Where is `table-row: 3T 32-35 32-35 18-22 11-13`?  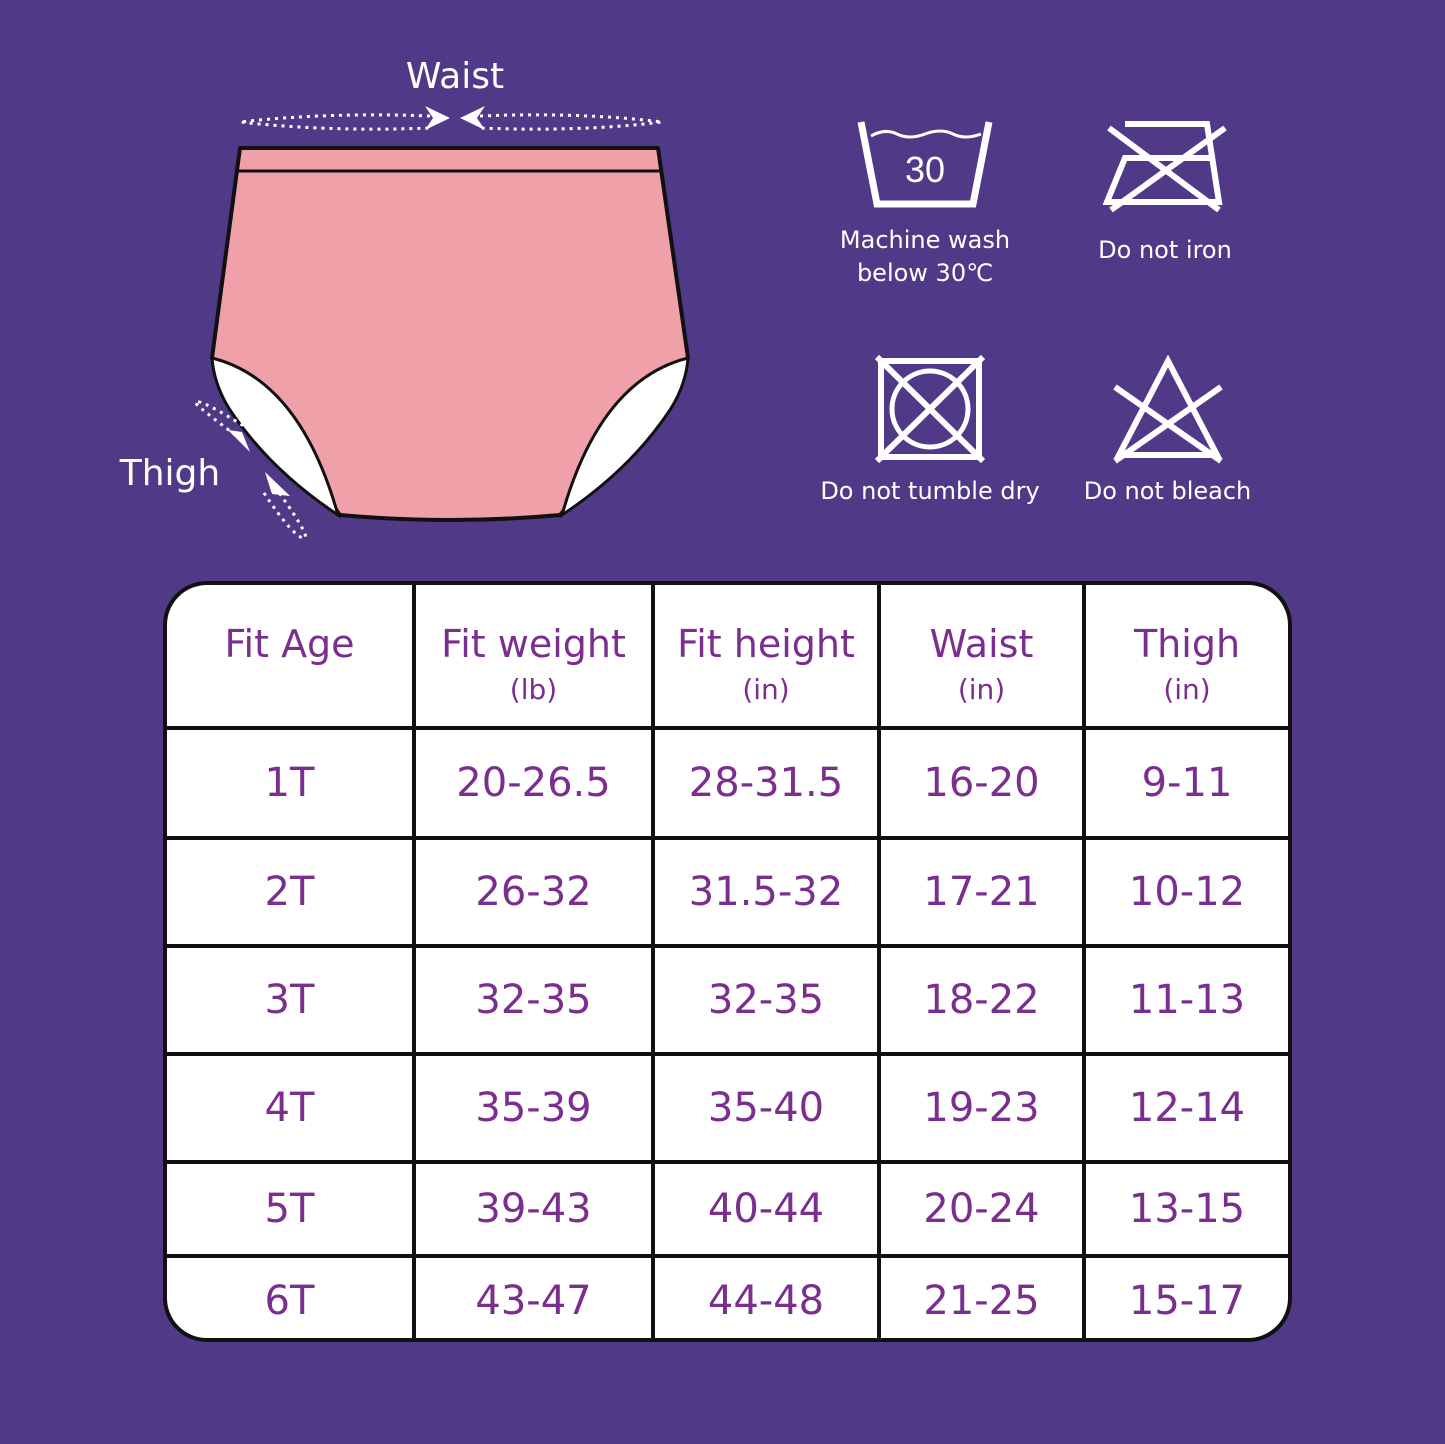
table-row: 3T 32-35 32-35 18-22 11-13 is located at coordinates (727, 1000).